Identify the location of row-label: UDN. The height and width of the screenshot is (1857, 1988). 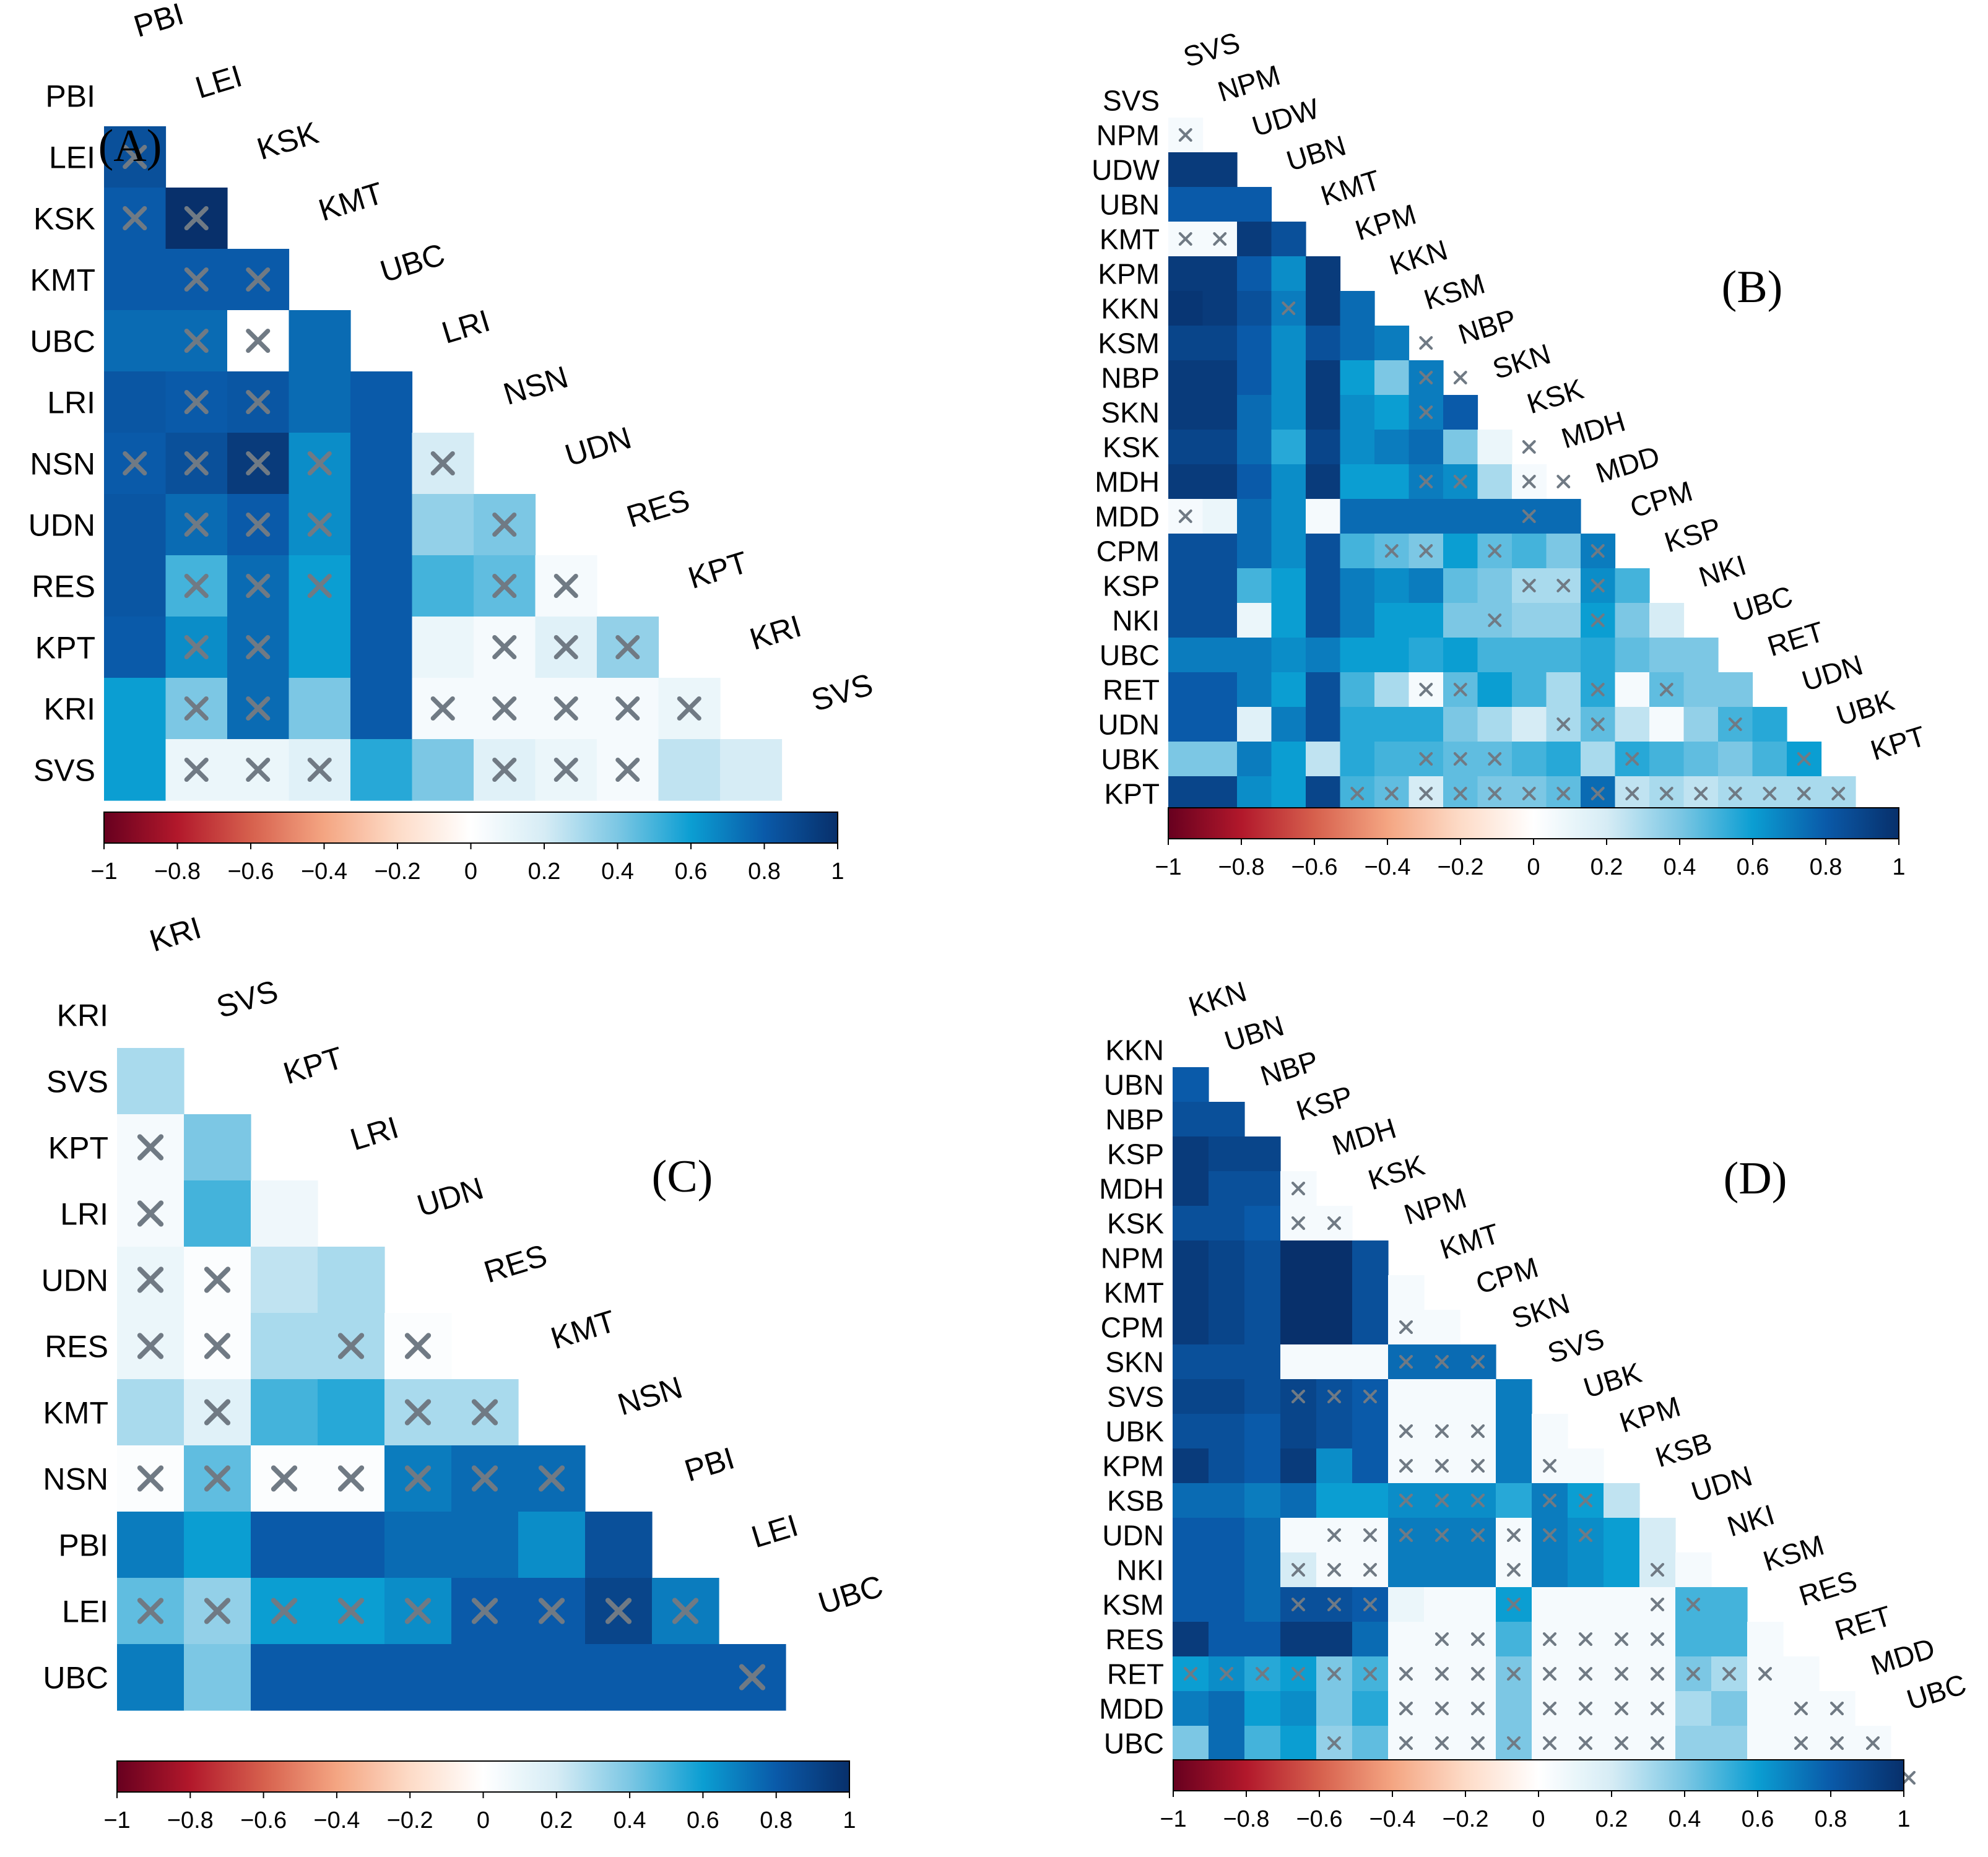
(74, 1280).